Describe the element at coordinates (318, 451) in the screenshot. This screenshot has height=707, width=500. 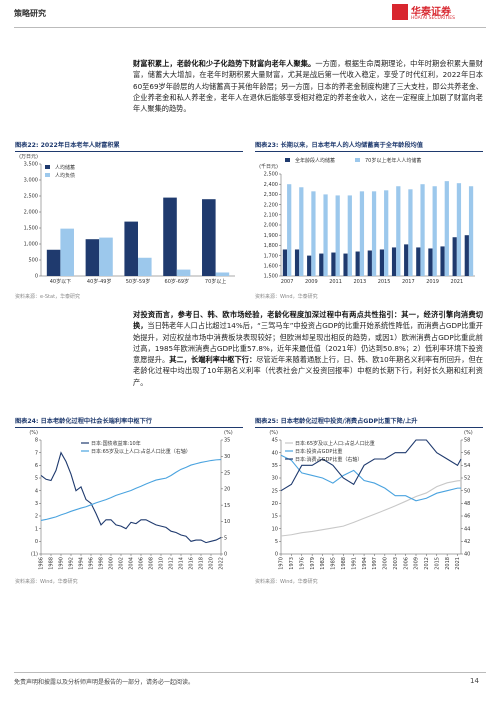
I see `legend-label: 日本:投资占GDP比重` at that location.